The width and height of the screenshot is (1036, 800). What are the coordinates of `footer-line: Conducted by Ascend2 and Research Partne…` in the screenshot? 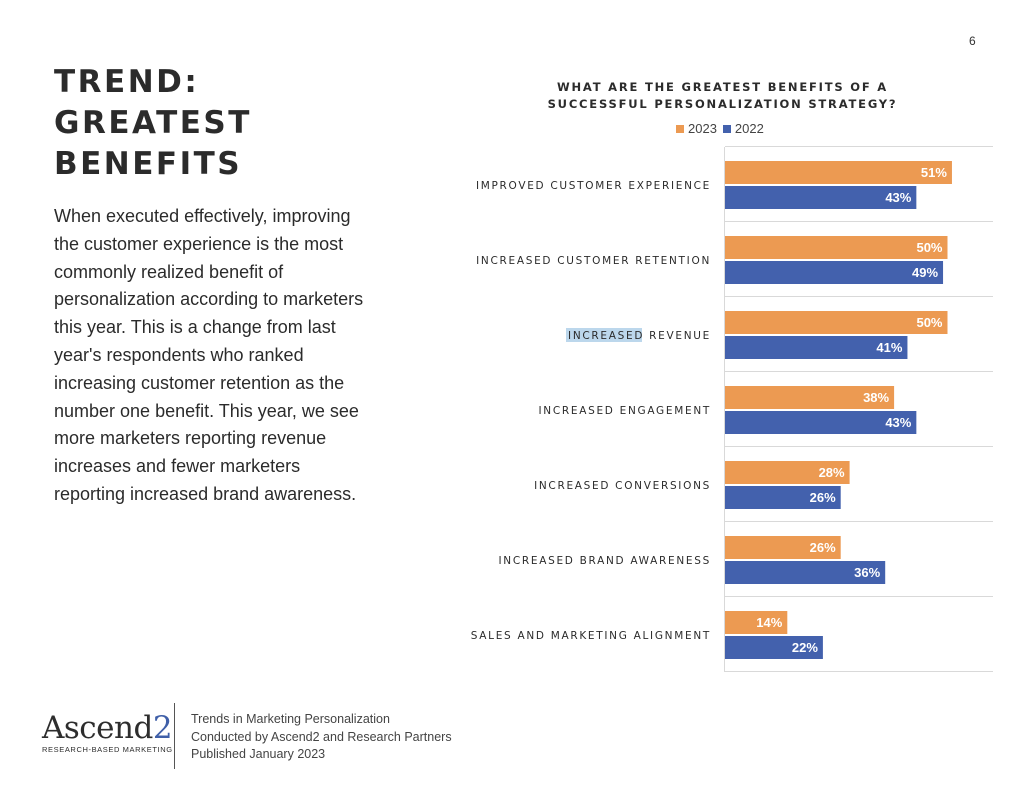 It's located at (321, 736).